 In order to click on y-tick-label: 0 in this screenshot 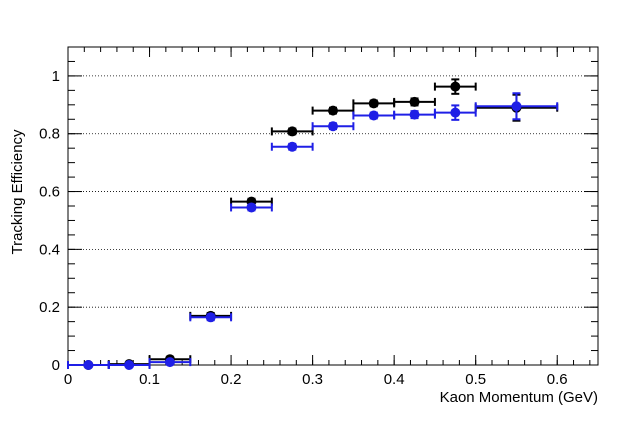, I will do `click(56, 365)`.